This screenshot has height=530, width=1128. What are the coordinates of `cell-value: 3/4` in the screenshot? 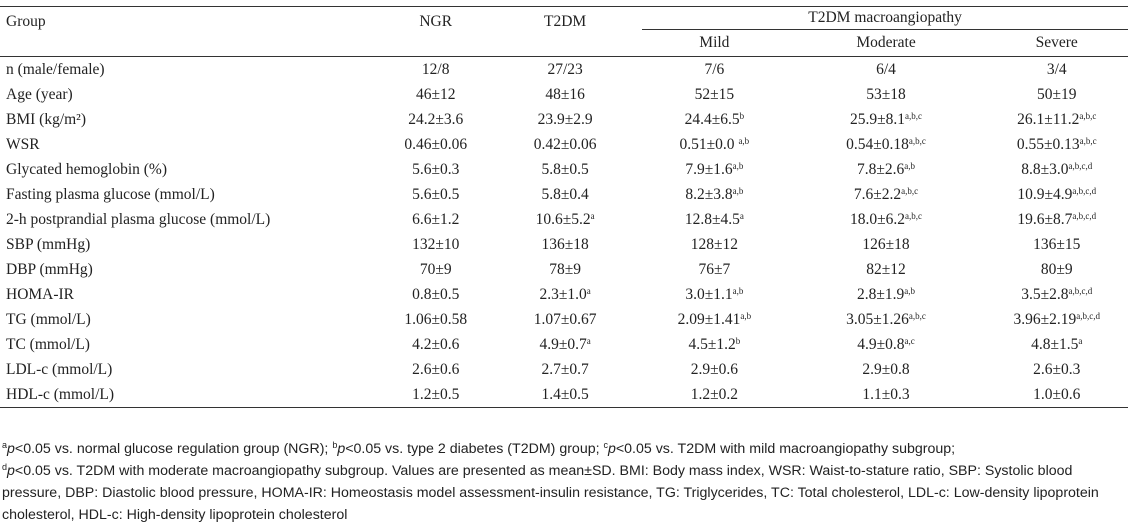 It's located at (1056, 69).